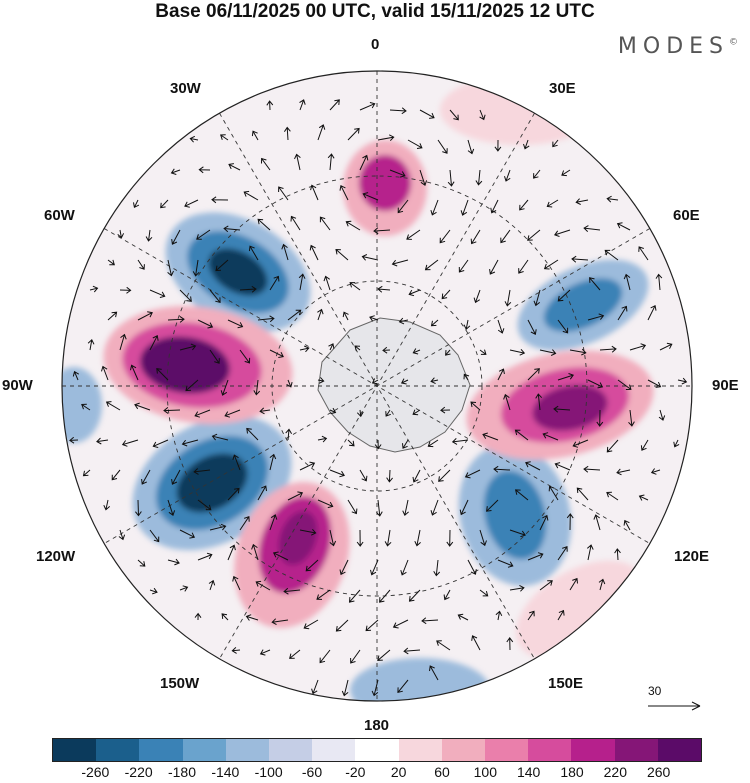 The width and height of the screenshot is (750, 783). I want to click on anomaly-high-90e-center, so click(570, 408).